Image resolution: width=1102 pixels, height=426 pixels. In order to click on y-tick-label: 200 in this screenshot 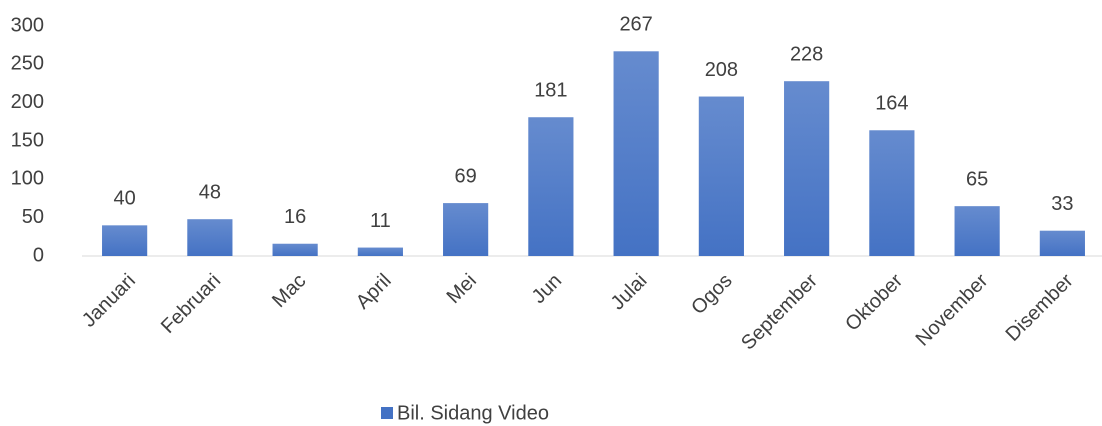, I will do `click(27, 102)`.